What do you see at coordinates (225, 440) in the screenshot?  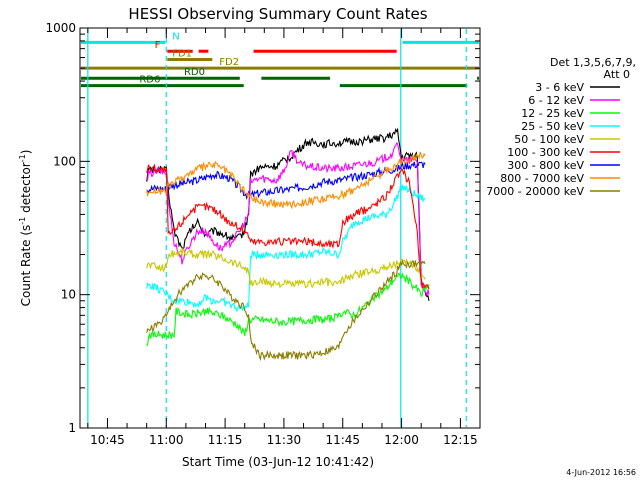 I see `x-tick-label-2: 11:15` at bounding box center [225, 440].